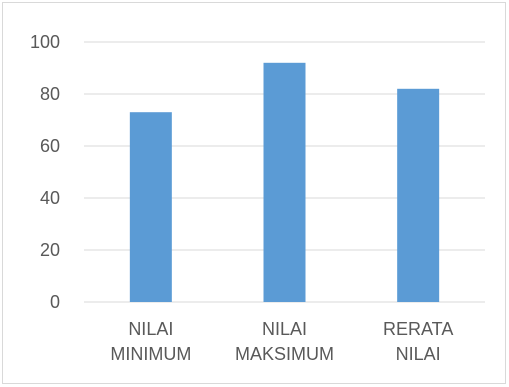 The width and height of the screenshot is (509, 387). What do you see at coordinates (50, 146) in the screenshot?
I see `y-tick-label-60: 60` at bounding box center [50, 146].